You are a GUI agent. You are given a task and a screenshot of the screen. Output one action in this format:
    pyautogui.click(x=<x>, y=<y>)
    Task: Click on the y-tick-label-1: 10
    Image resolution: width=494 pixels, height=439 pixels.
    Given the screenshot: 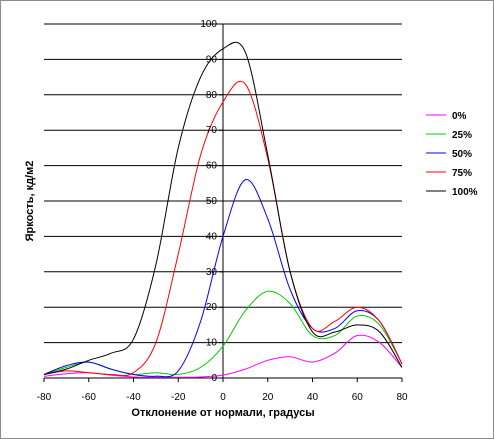 What is the action you would take?
    pyautogui.click(x=212, y=343)
    